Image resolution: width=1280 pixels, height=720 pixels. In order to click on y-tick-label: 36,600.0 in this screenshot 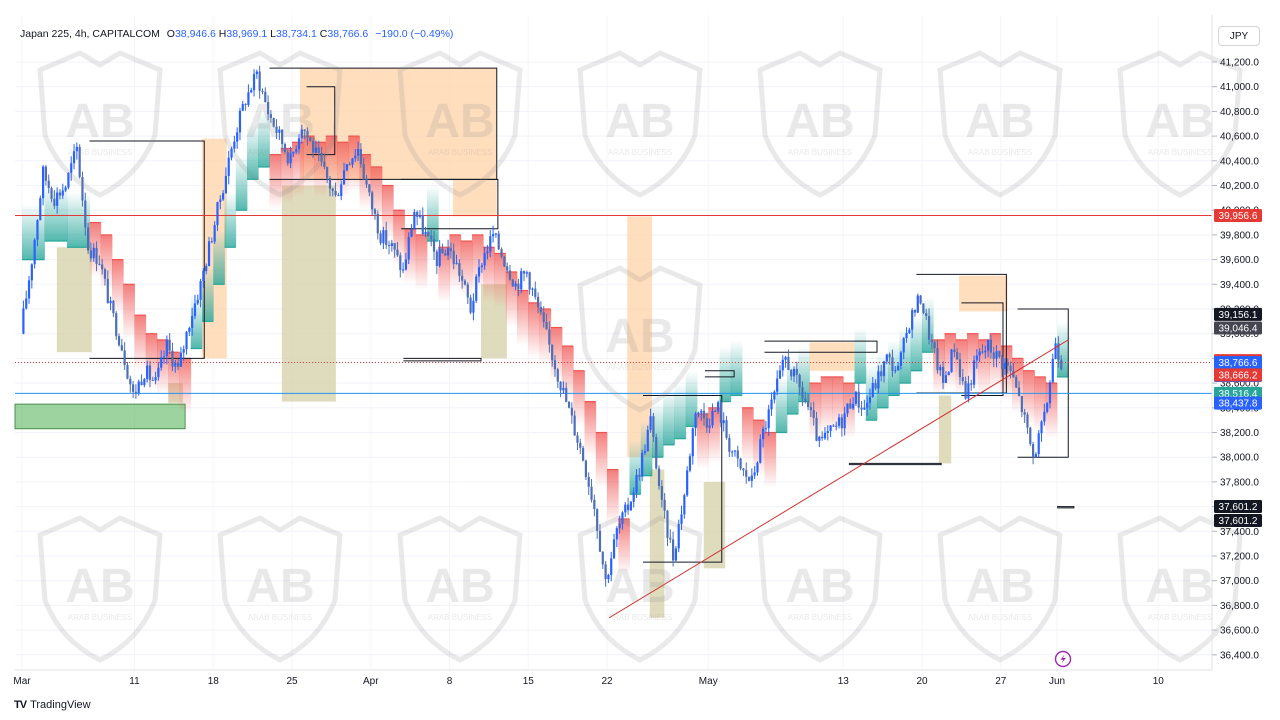, I will do `click(1239, 631)`.